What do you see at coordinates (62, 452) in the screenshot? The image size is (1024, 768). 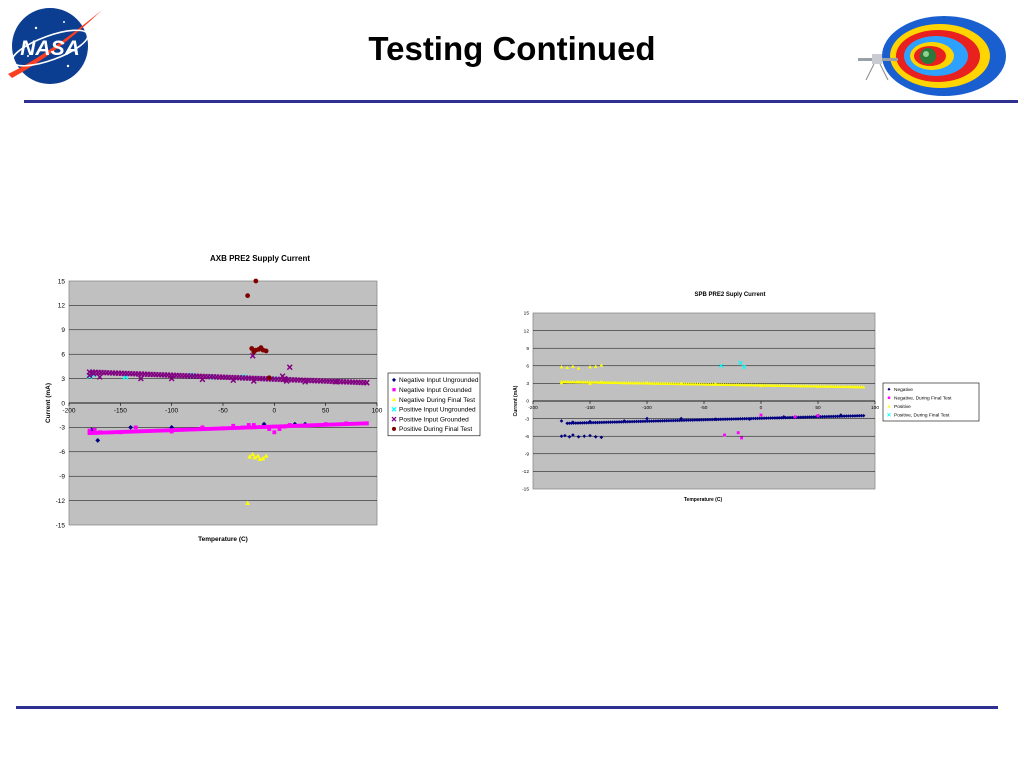 I see `y-tick-label: -6` at bounding box center [62, 452].